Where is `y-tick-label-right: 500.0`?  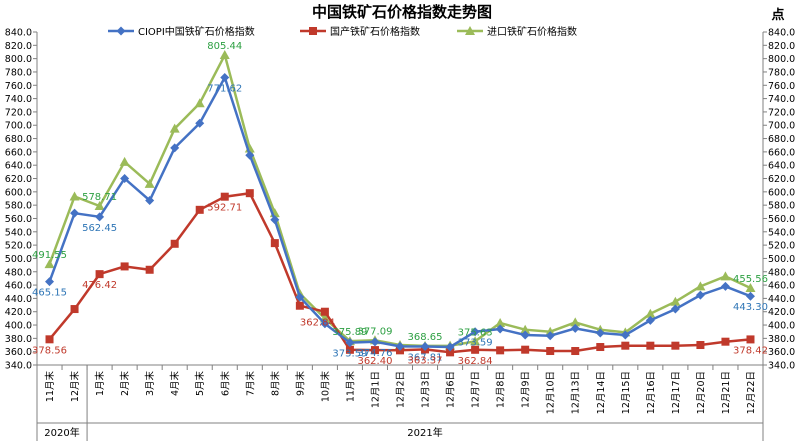
y-tick-label-right: 500.0 is located at coordinates (781, 259).